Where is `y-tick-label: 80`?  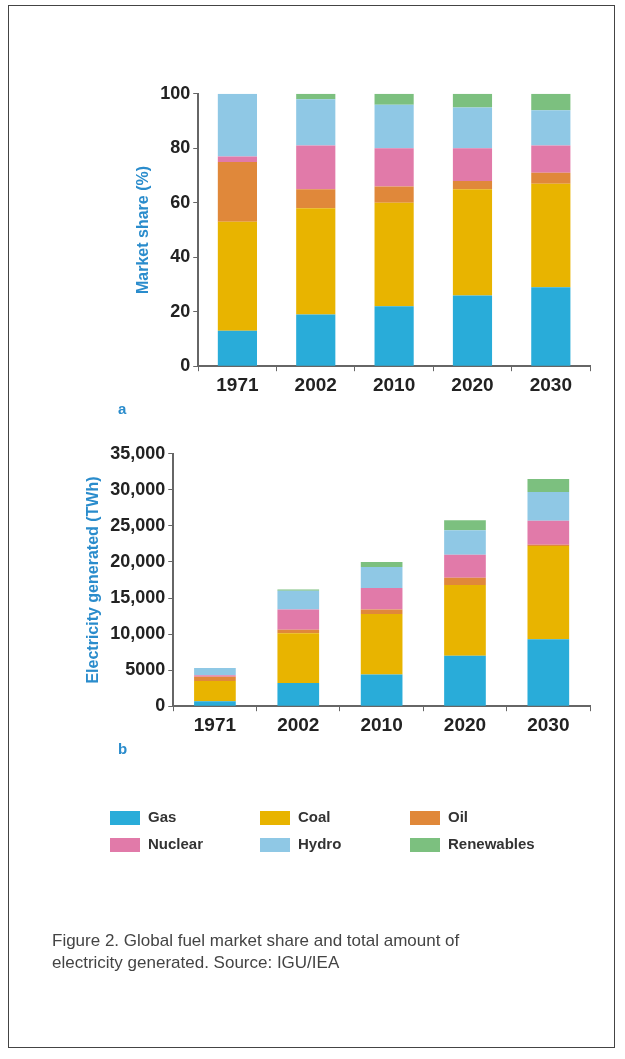 y-tick-label: 80 is located at coordinates (180, 147).